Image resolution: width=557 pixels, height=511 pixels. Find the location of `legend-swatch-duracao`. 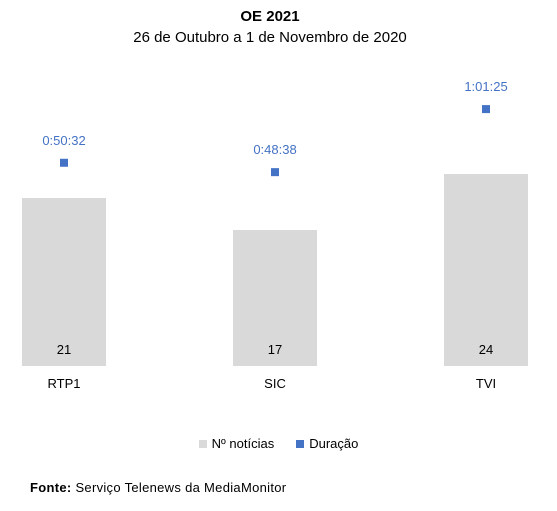

legend-swatch-duracao is located at coordinates (300, 443).